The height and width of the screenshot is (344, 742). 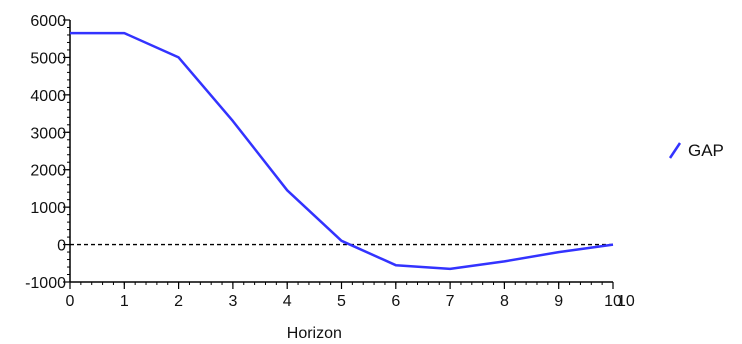 I want to click on x-tick-label: 4, so click(x=287, y=301).